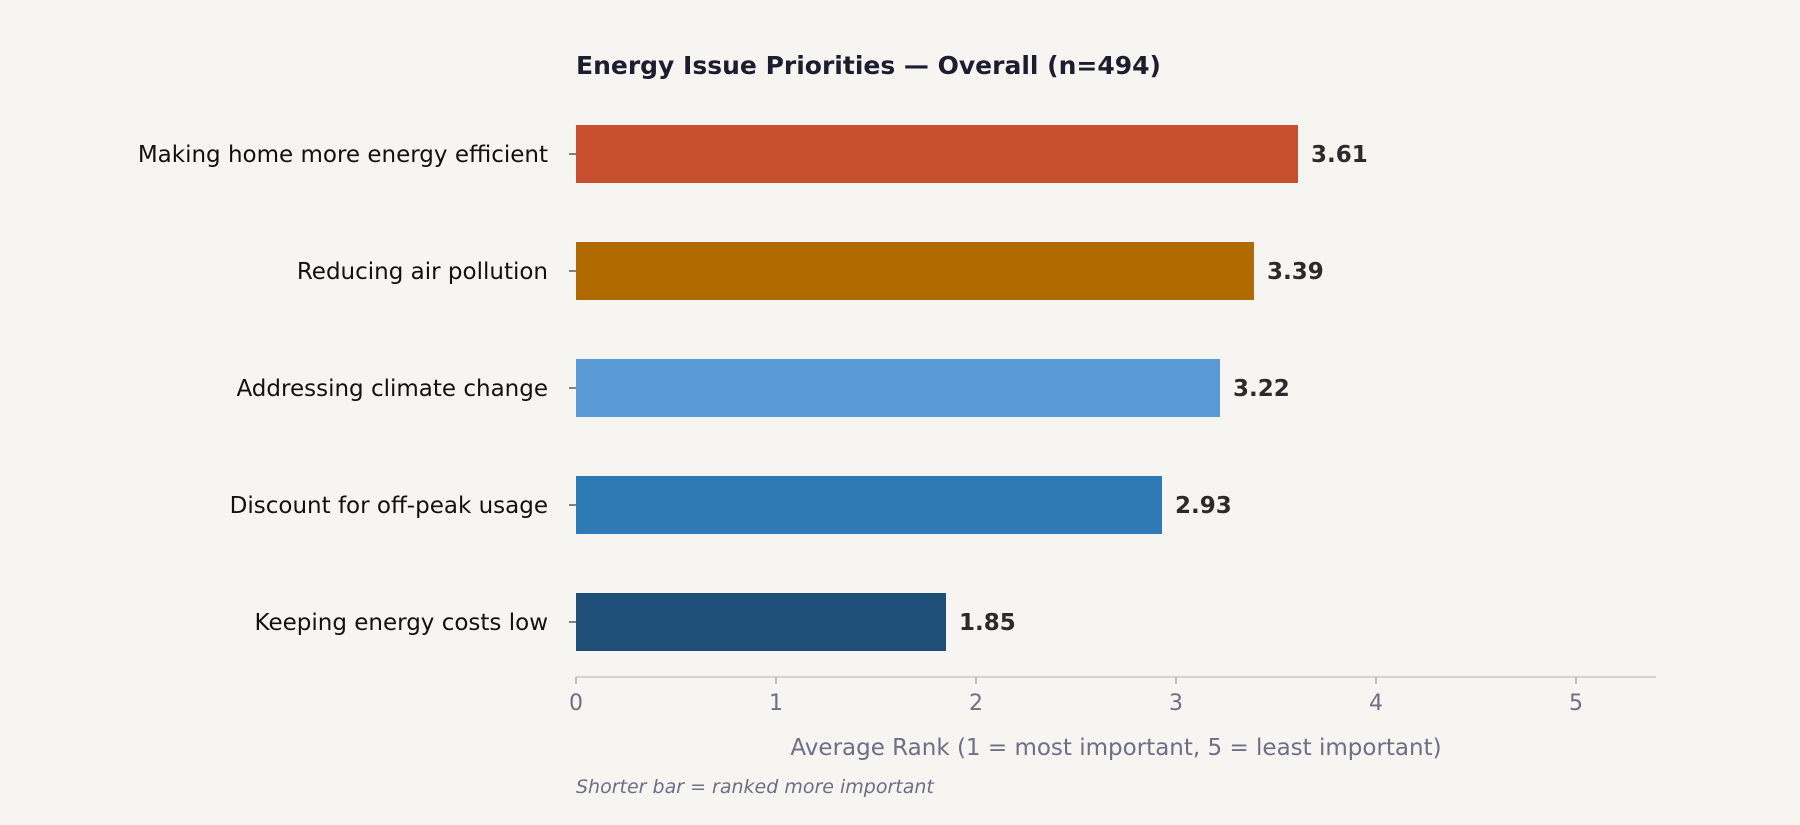 The height and width of the screenshot is (825, 1800). I want to click on category-label: Discount for off-peak usage, so click(389, 506).